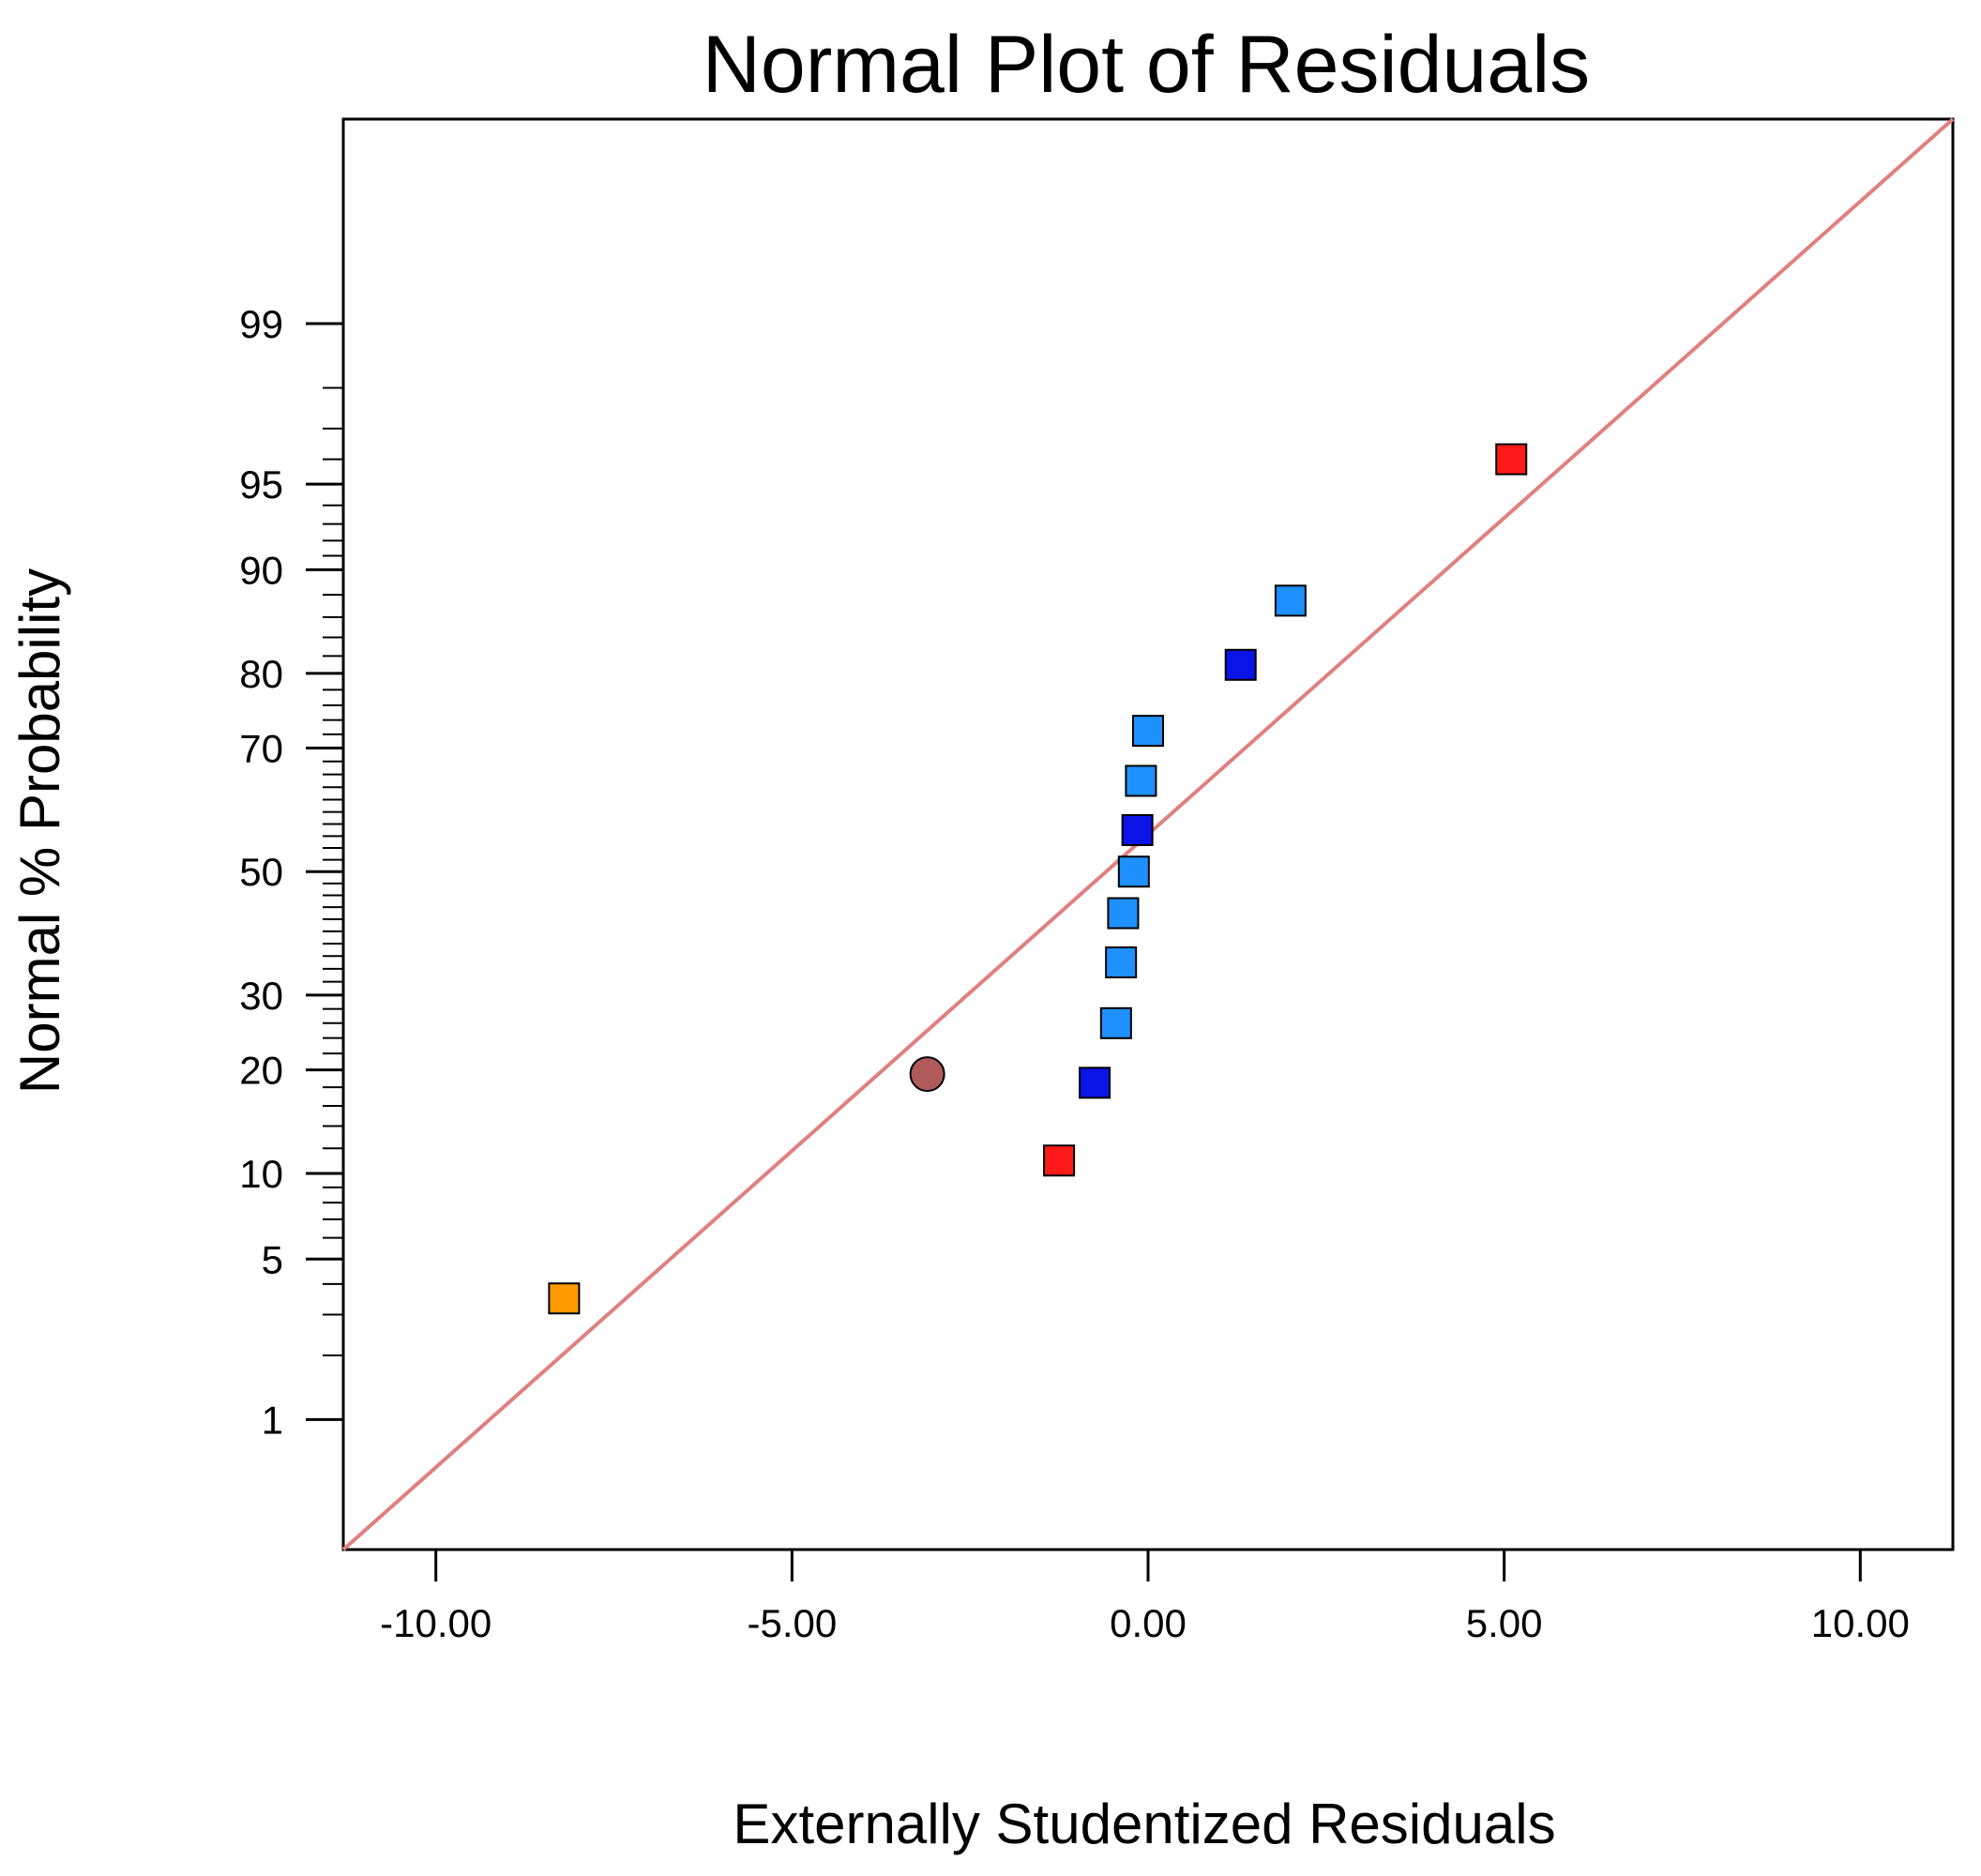  Describe the element at coordinates (261, 996) in the screenshot. I see `y-tick-label: 30` at that location.